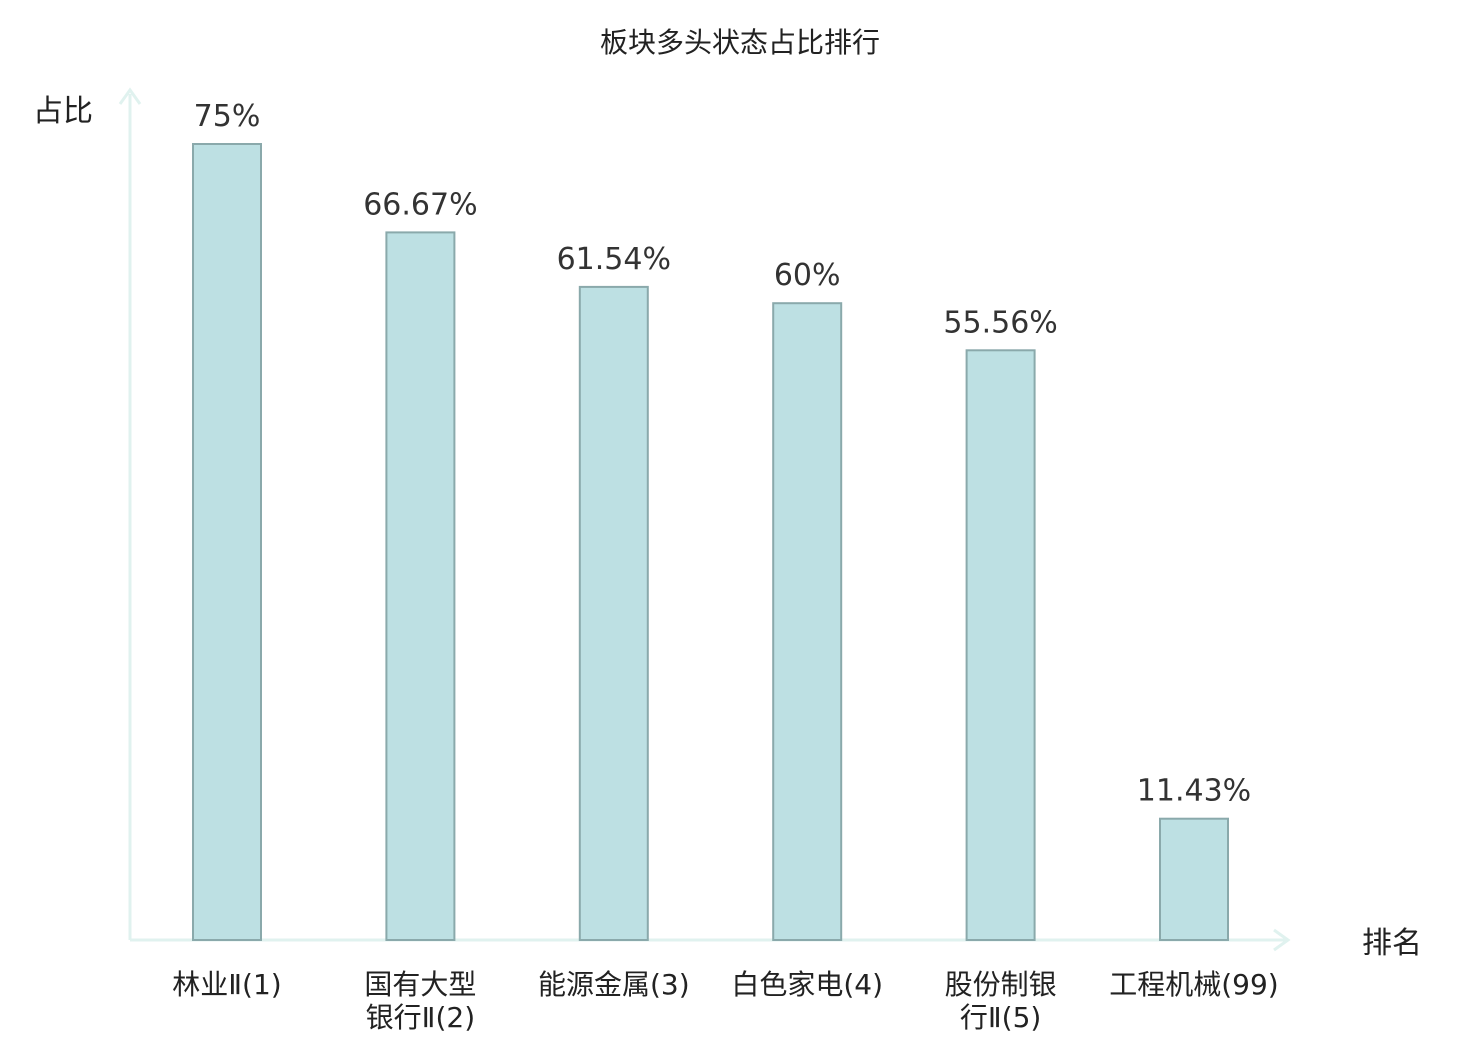 This screenshot has height=1044, width=1480. What do you see at coordinates (614, 259) in the screenshot?
I see `value-label: 61.54%` at bounding box center [614, 259].